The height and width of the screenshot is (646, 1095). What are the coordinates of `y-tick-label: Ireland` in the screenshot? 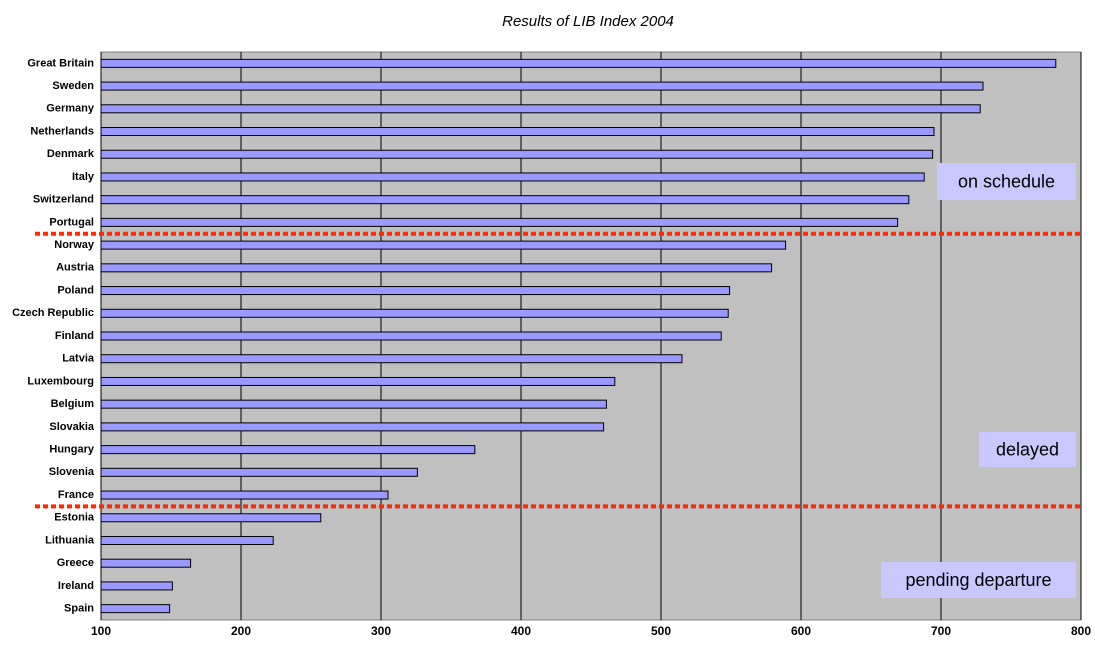 It's located at (76, 586).